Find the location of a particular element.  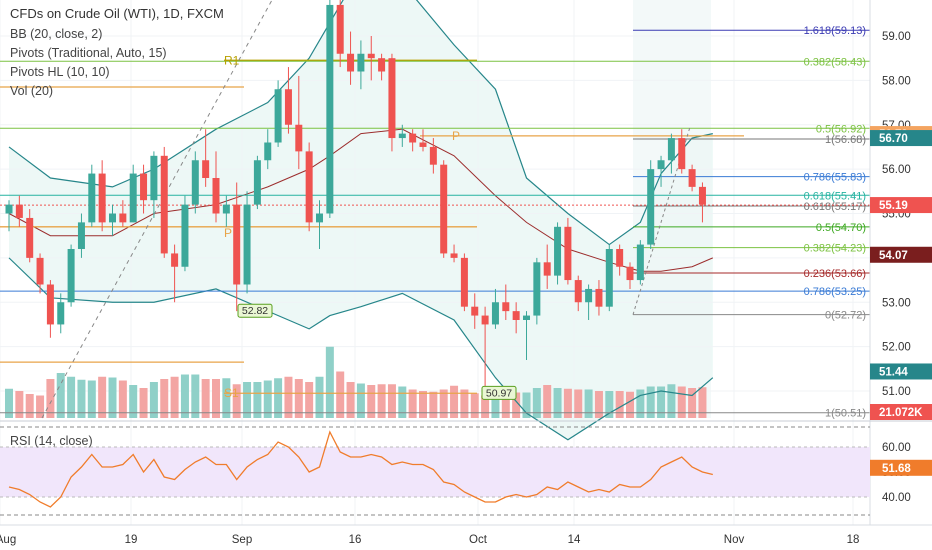

indicator-legend-pivots: Pivots (Traditional, Auto, 15) is located at coordinates (88, 53).